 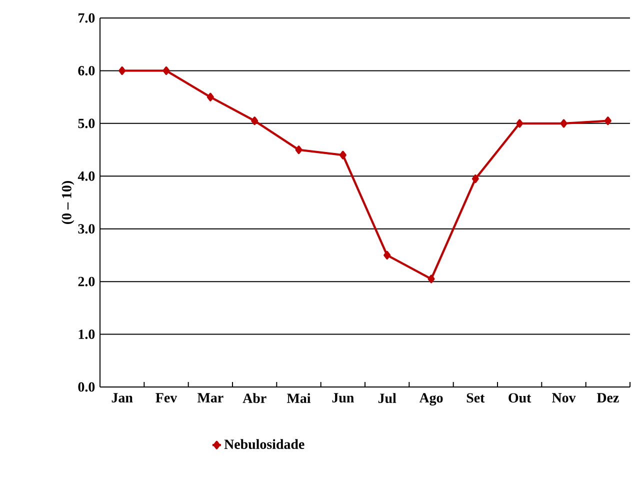 What do you see at coordinates (343, 397) in the screenshot?
I see `x-tick-label: Jun` at bounding box center [343, 397].